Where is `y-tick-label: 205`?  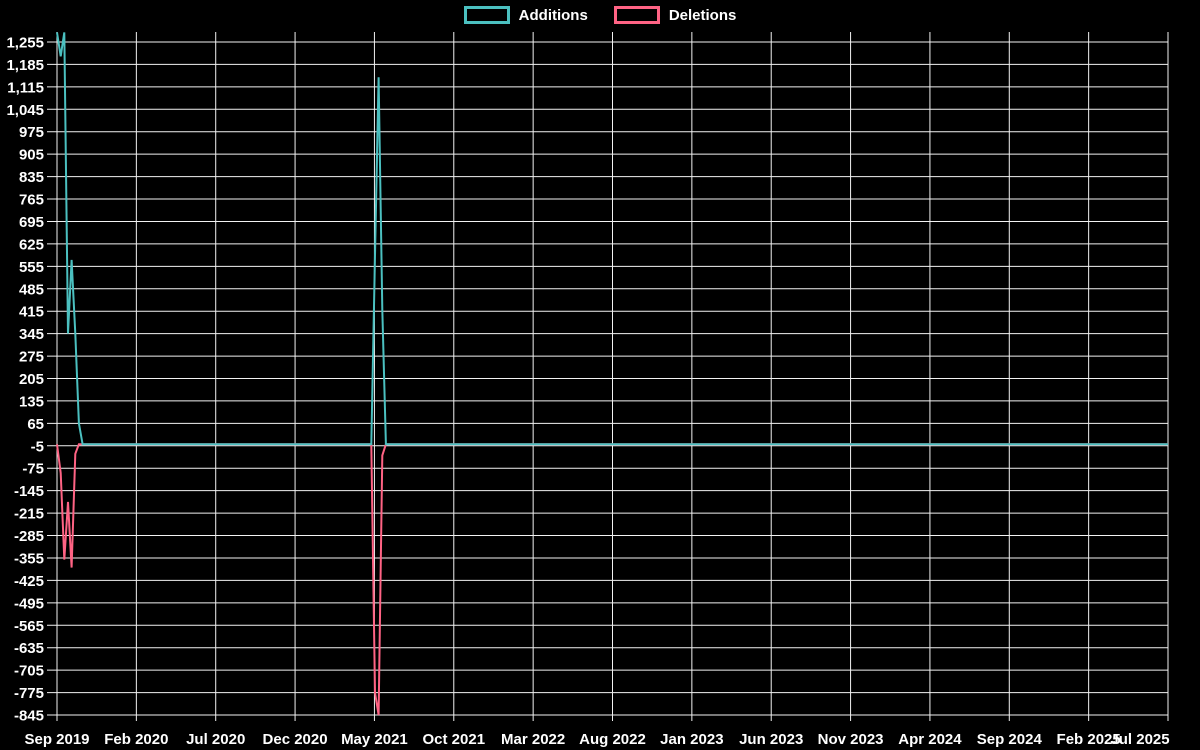 y-tick-label: 205 is located at coordinates (31, 379).